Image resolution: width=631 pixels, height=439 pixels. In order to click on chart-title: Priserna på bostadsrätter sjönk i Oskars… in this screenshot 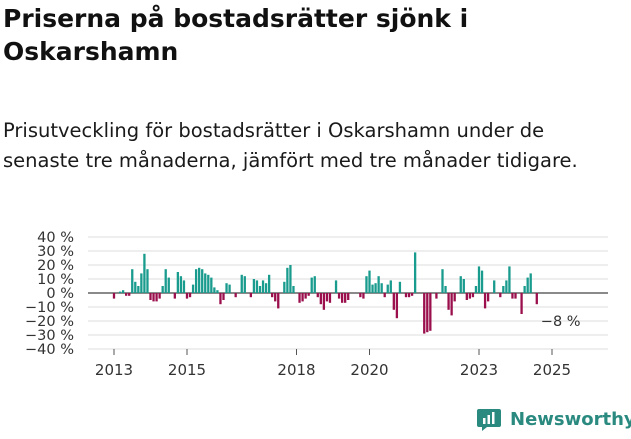, I will do `click(236, 35)`.